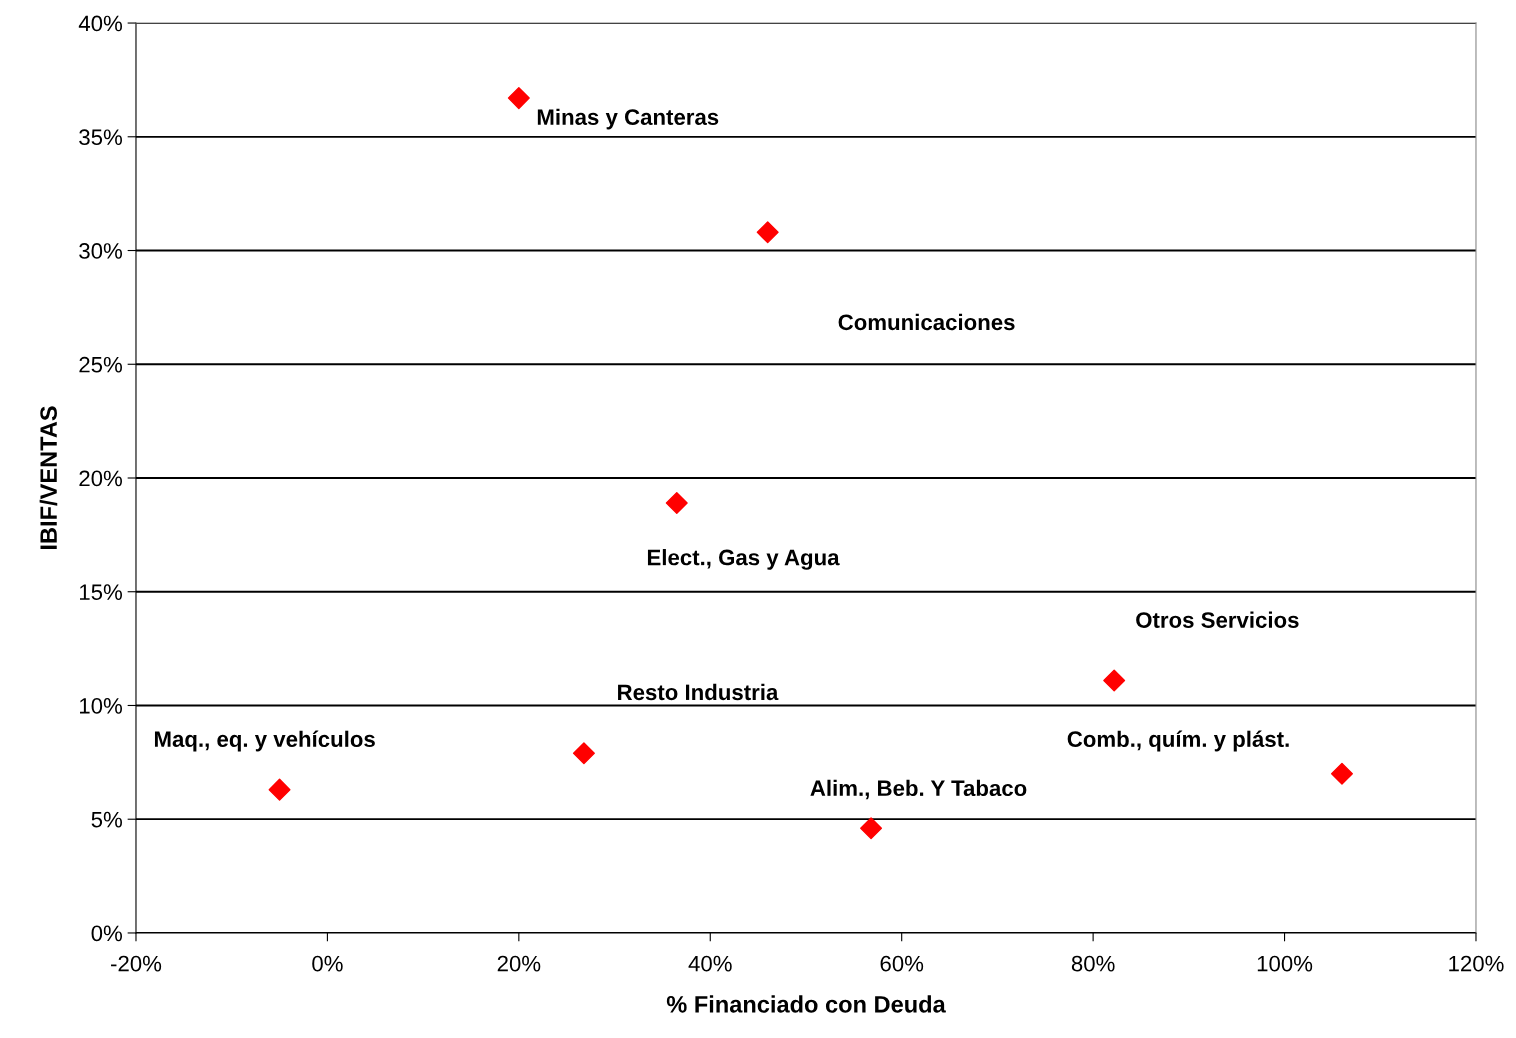 The image size is (1516, 1038). What do you see at coordinates (264, 741) in the screenshot?
I see `annotation: Maq., eq. y vehículos` at bounding box center [264, 741].